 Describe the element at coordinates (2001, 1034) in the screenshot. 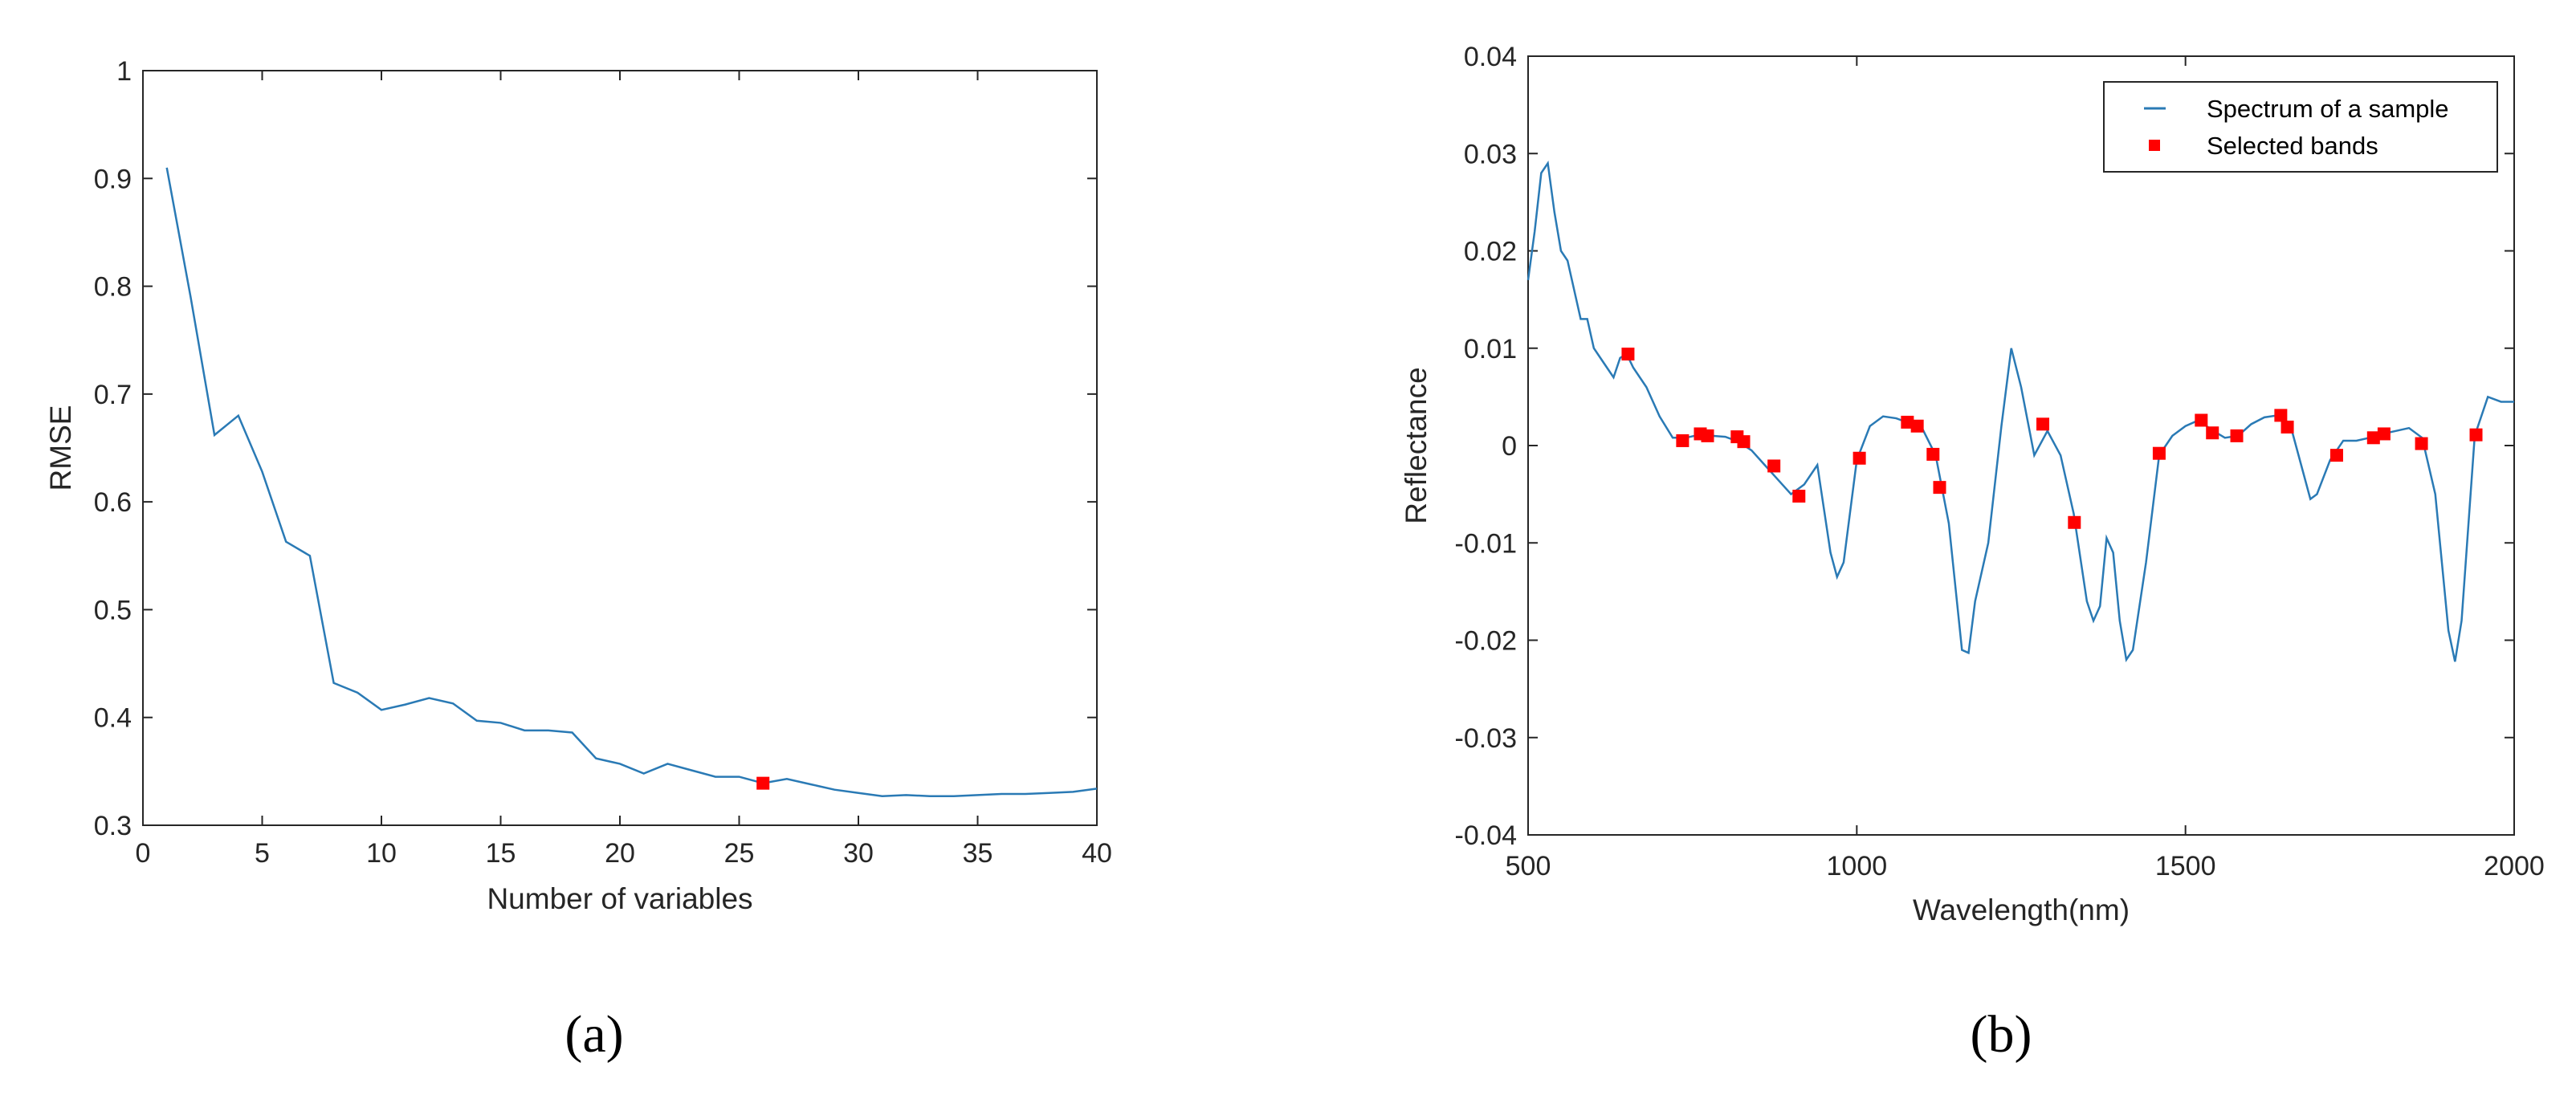

I see `caption-b: (b)` at that location.